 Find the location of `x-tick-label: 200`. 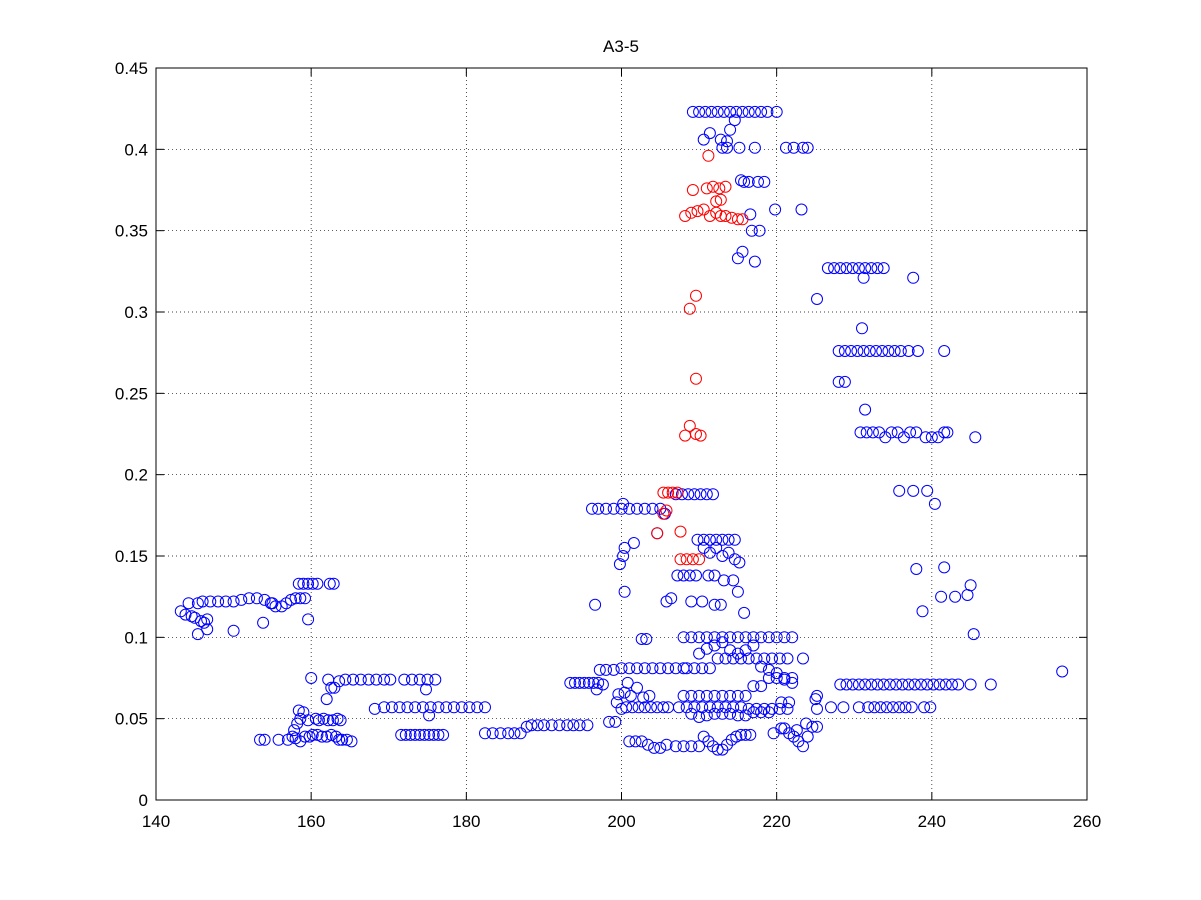

x-tick-label: 200 is located at coordinates (621, 821).